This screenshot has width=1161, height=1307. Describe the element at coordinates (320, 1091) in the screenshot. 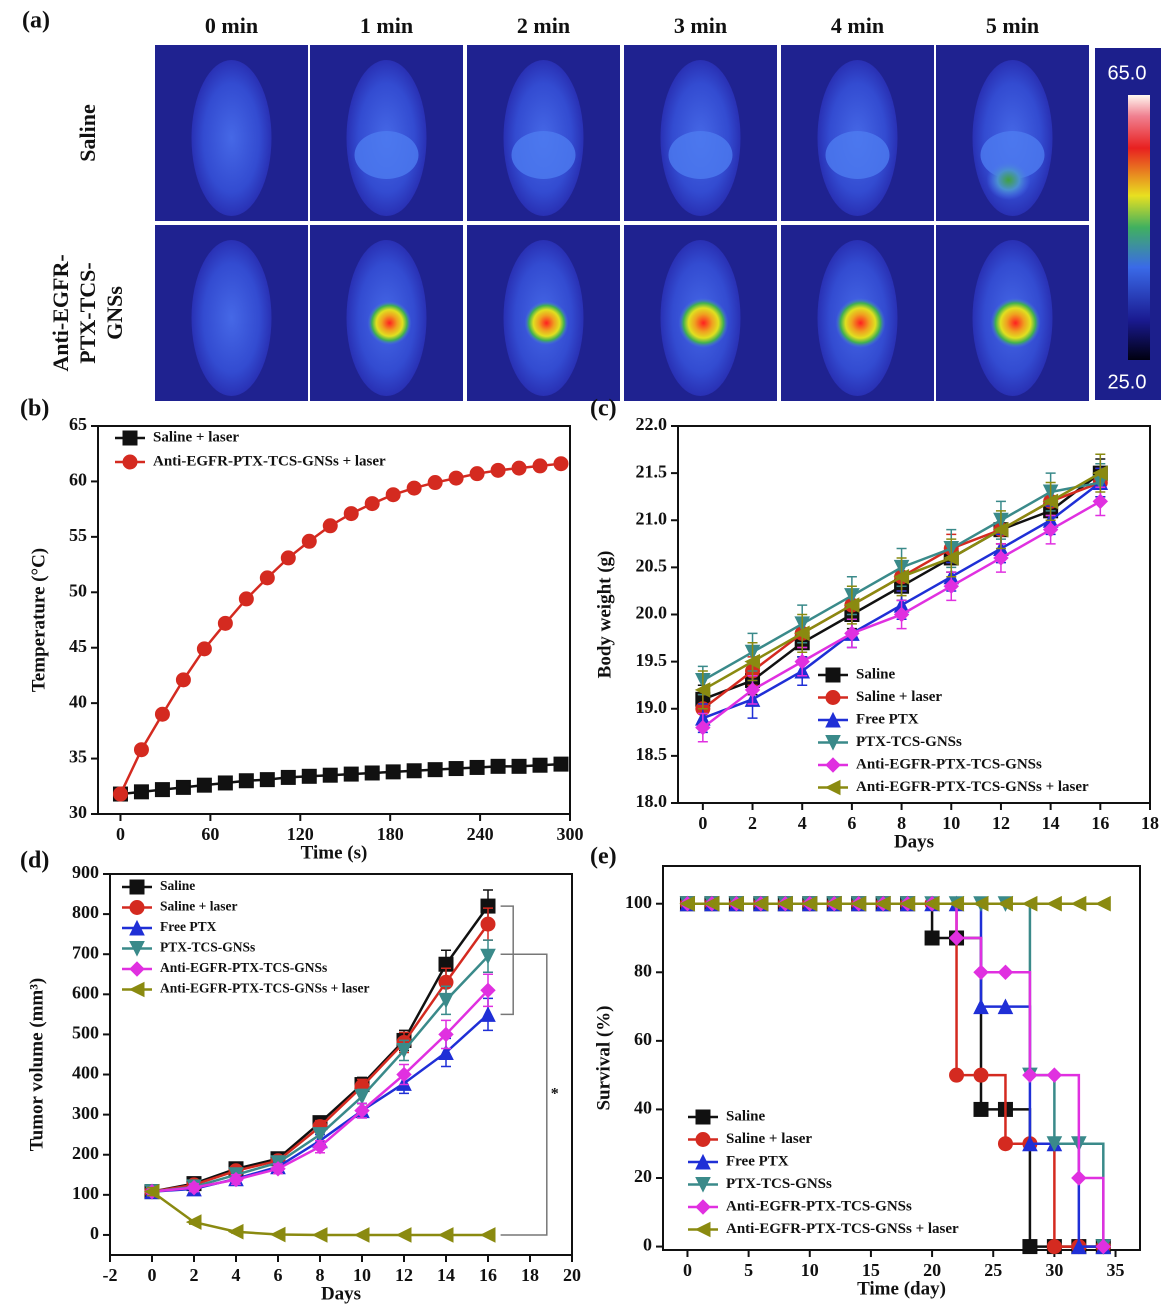

I see `series-line` at that location.